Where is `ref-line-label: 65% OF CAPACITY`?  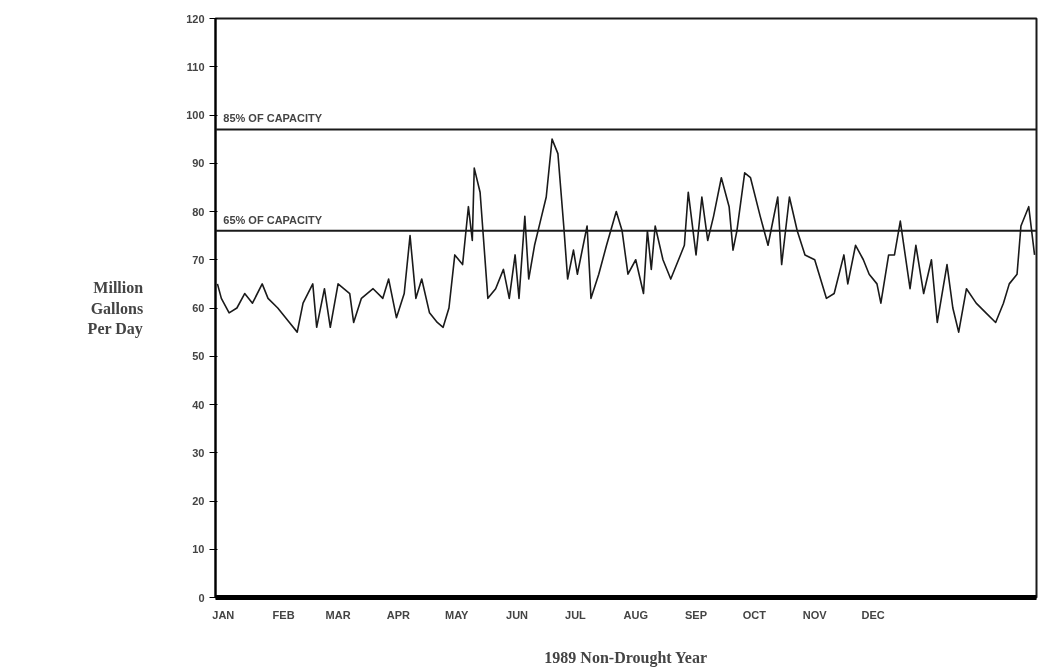
ref-line-label: 65% OF CAPACITY is located at coordinates (273, 219).